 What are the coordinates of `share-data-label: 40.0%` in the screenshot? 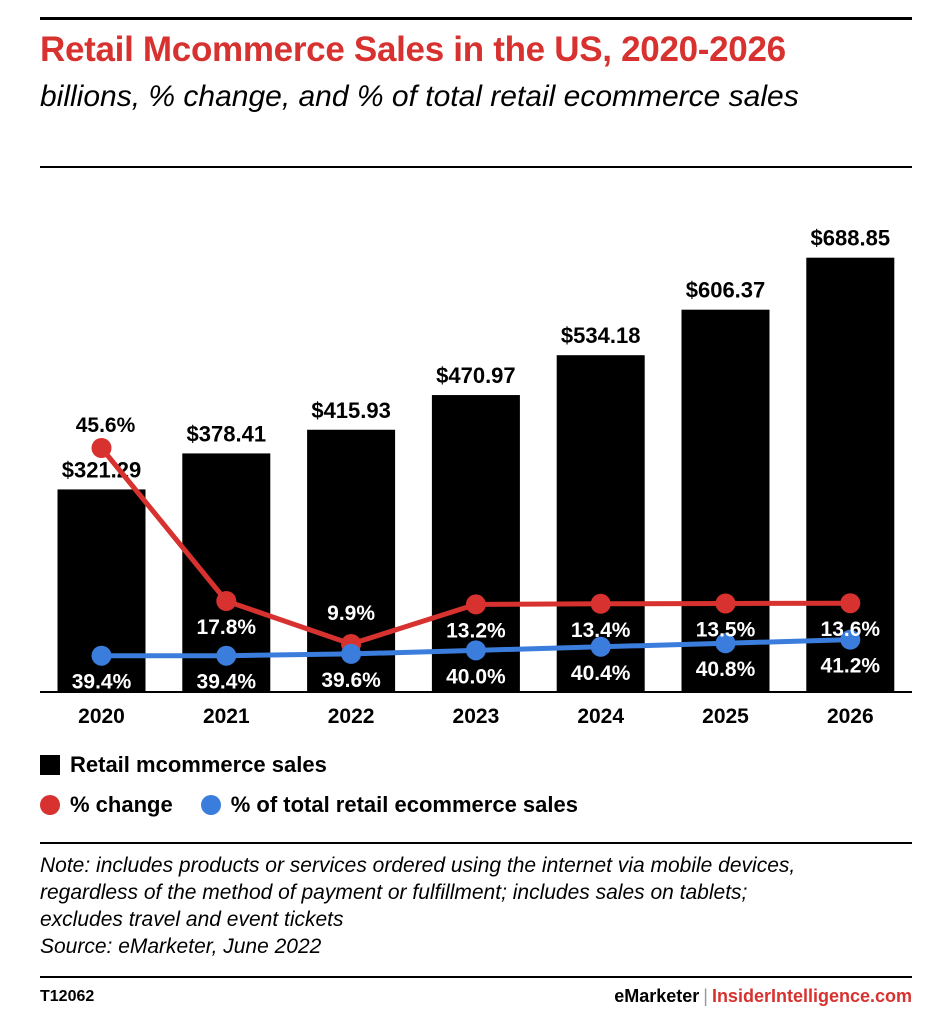 It's located at (476, 676).